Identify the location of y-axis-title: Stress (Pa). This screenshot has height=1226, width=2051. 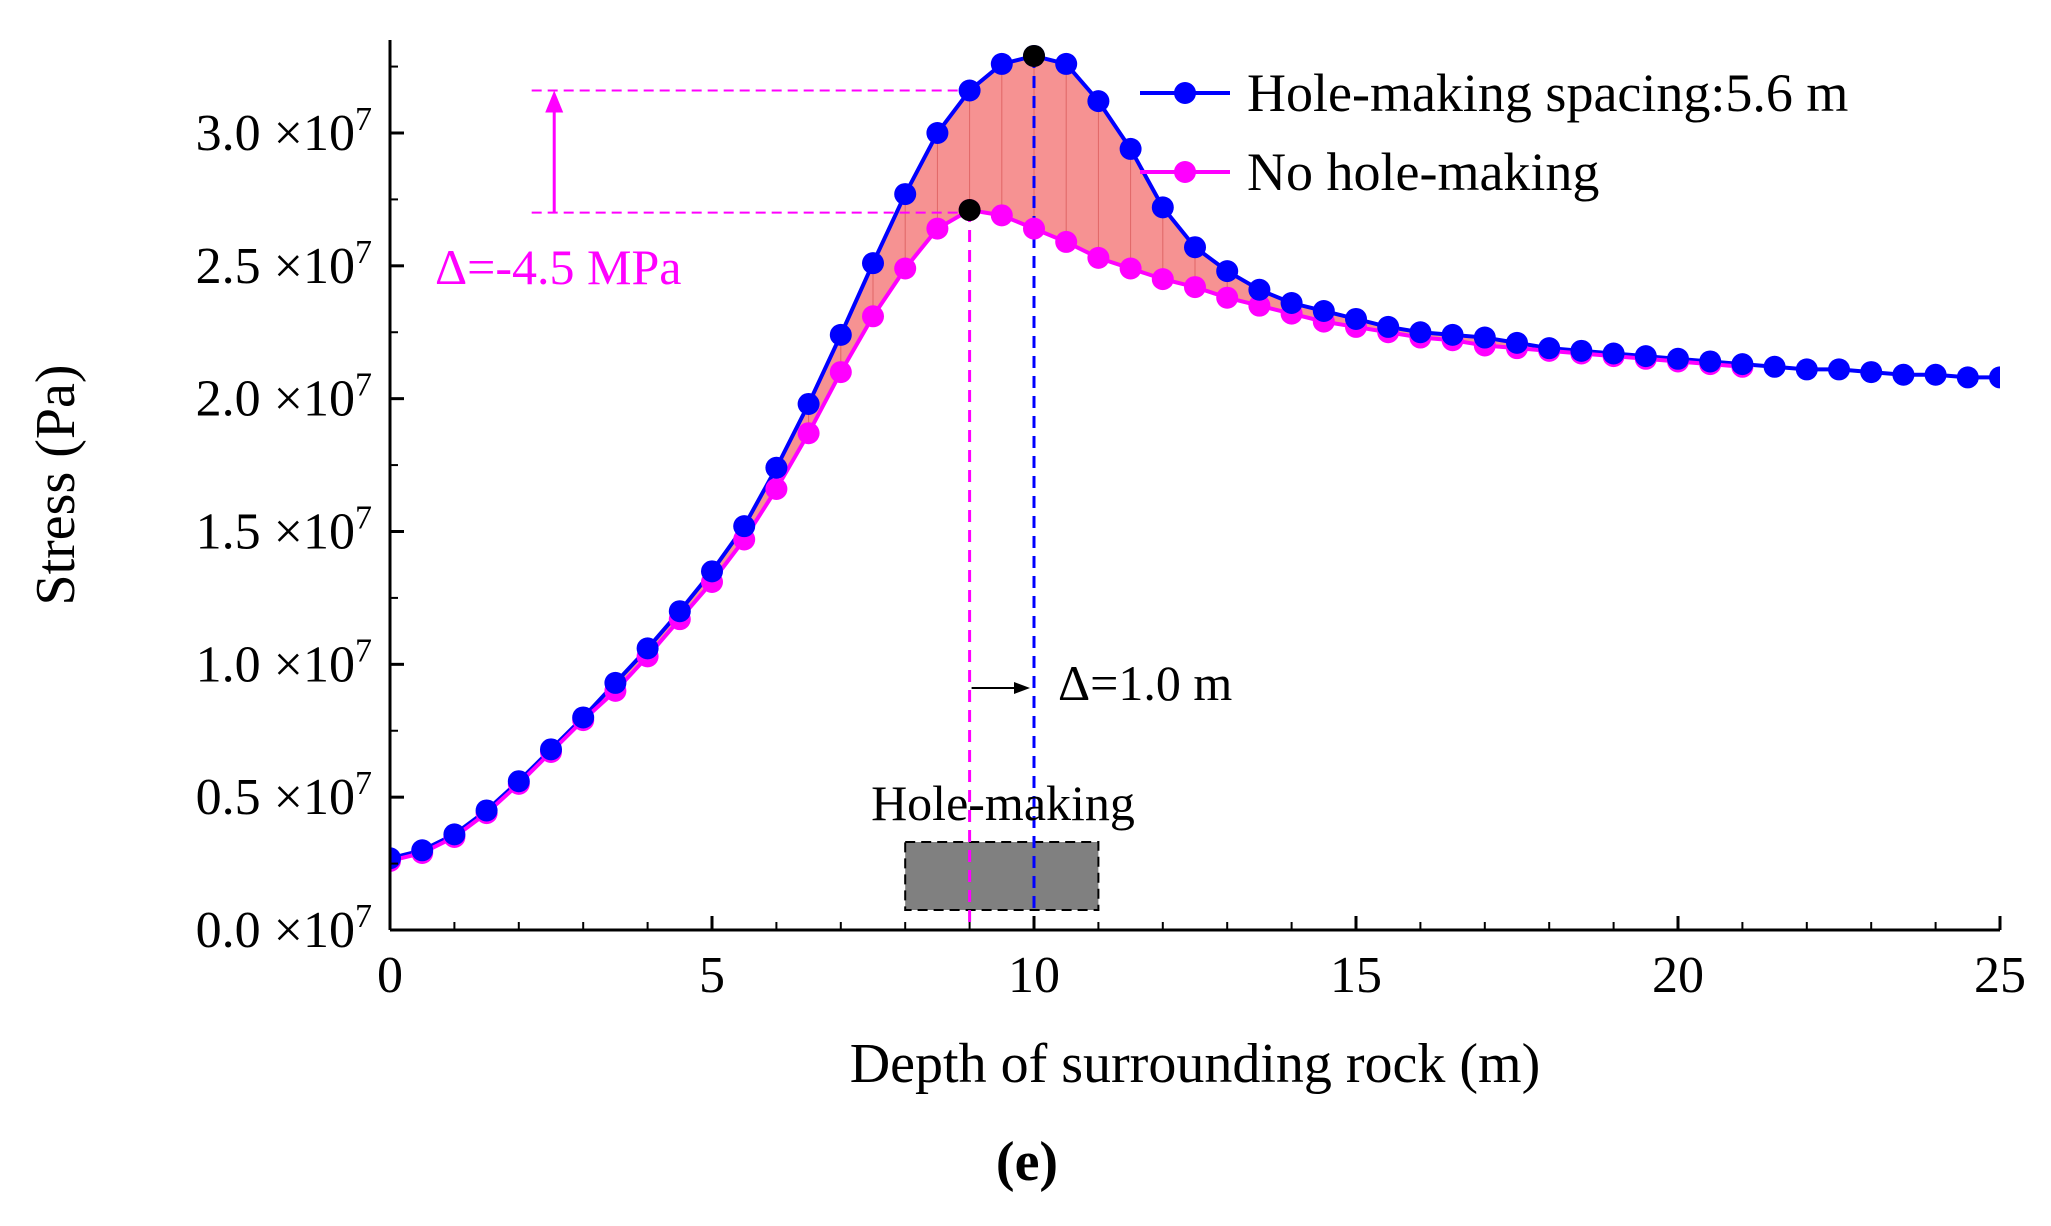
(56, 484).